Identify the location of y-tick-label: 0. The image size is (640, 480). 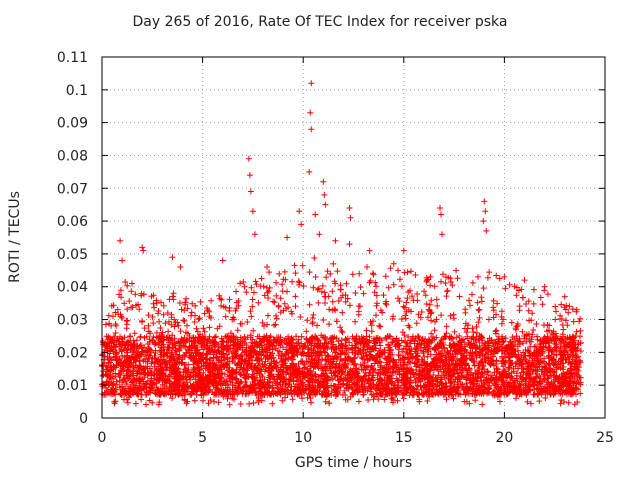
(83, 419).